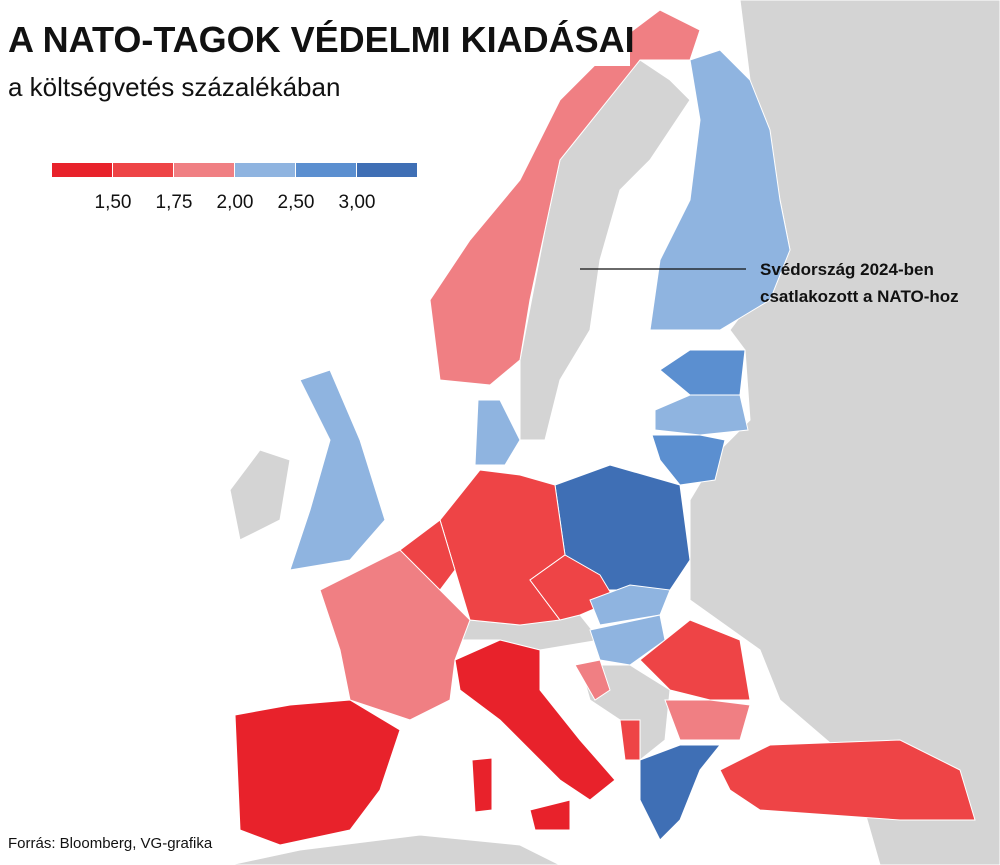 Image resolution: width=1000 pixels, height=865 pixels. Describe the element at coordinates (113, 202) in the screenshot. I see `legend-label: 1,50` at that location.